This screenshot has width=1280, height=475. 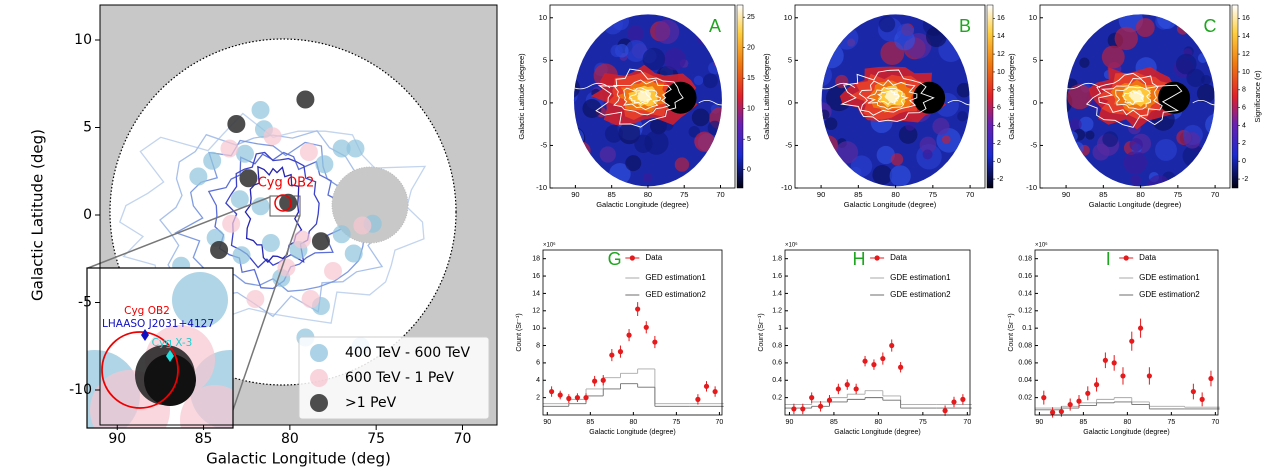 What do you see at coordinates (890, 204) in the screenshot?
I see `x-axis-label: Galactic Longitude (degree)` at bounding box center [890, 204].